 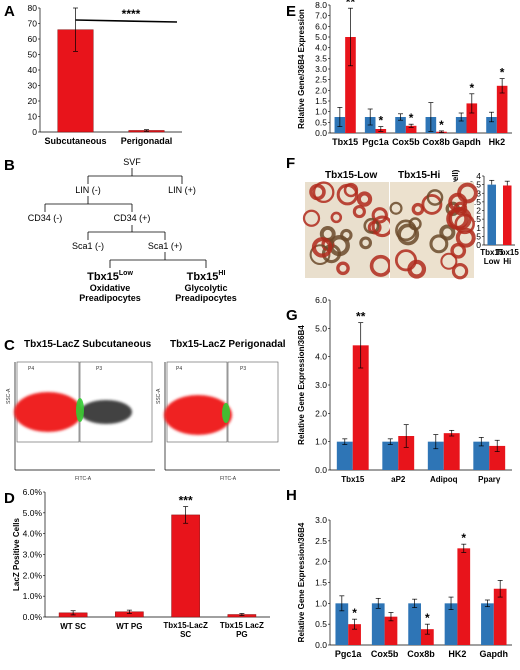 I want to click on tree-node-oxidative-preadipocytes: Preadipocytes, so click(x=110, y=298).